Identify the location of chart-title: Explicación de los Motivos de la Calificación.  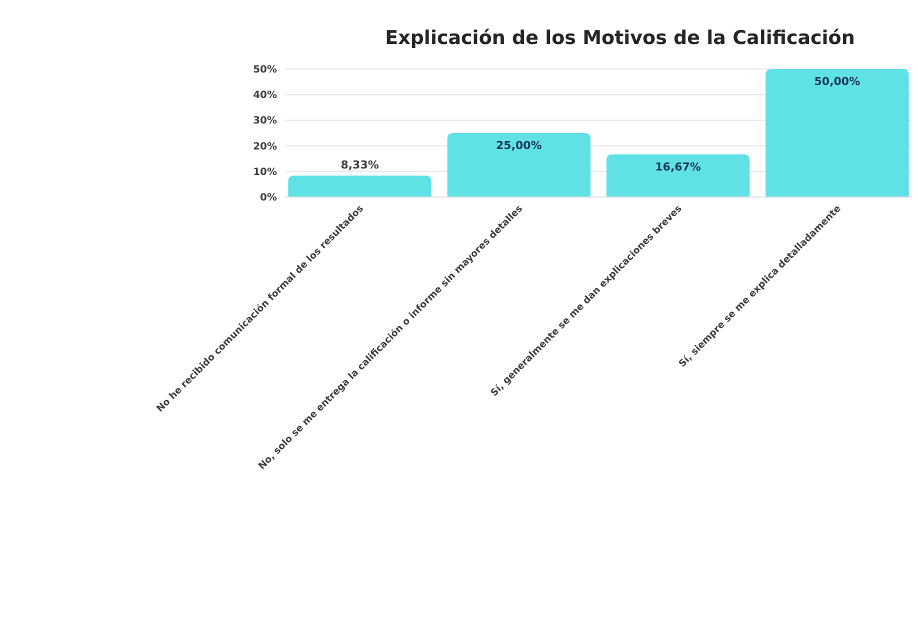
(620, 38).